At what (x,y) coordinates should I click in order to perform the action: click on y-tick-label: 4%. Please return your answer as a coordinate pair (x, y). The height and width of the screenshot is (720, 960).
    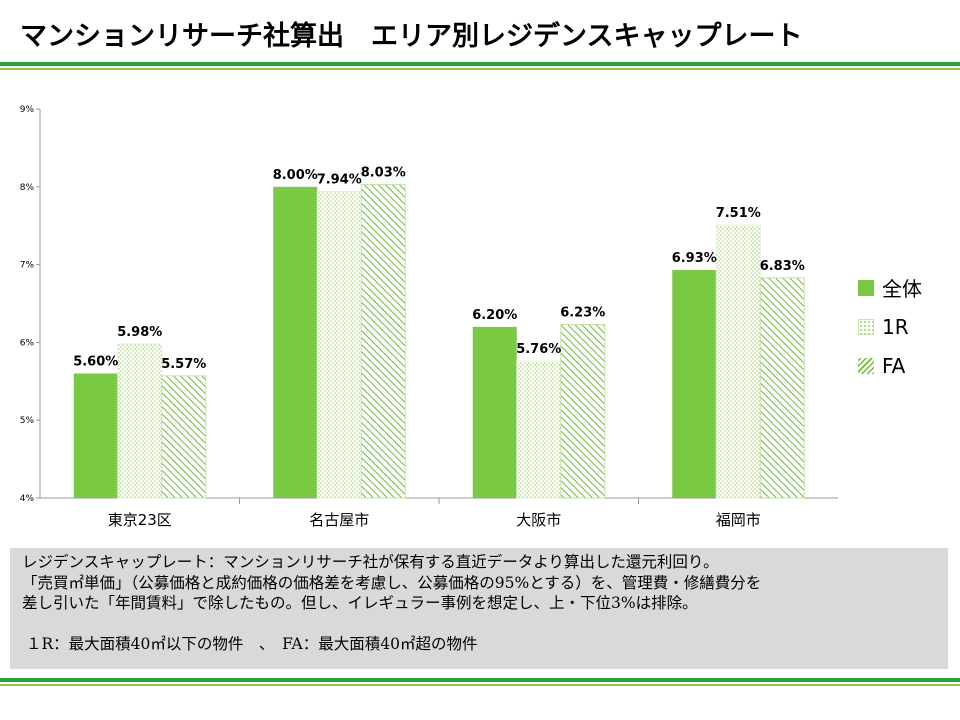
    Looking at the image, I should click on (27, 499).